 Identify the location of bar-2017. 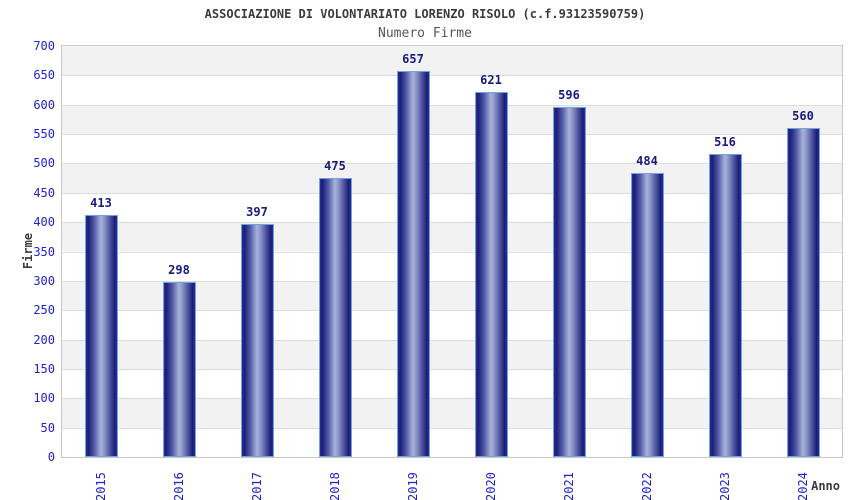
(257, 340).